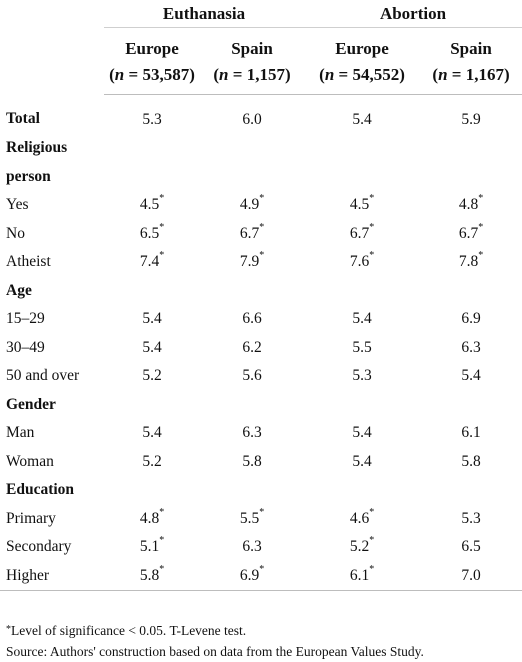 This screenshot has width=522, height=662. What do you see at coordinates (52, 14) in the screenshot?
I see `empty-corner-cell` at bounding box center [52, 14].